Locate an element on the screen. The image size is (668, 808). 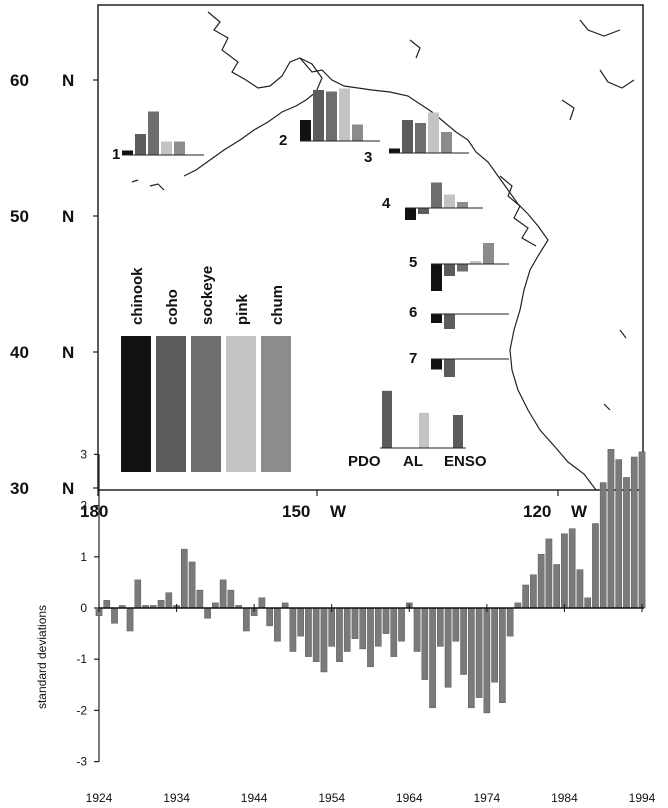
bar-1967 is located at coordinates (432, 658).